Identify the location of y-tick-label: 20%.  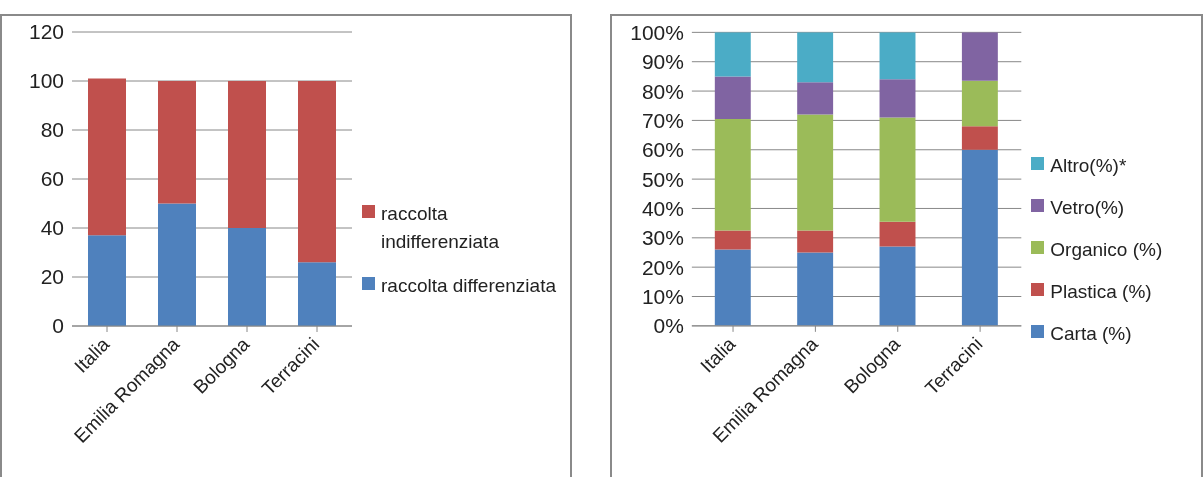
(662, 267).